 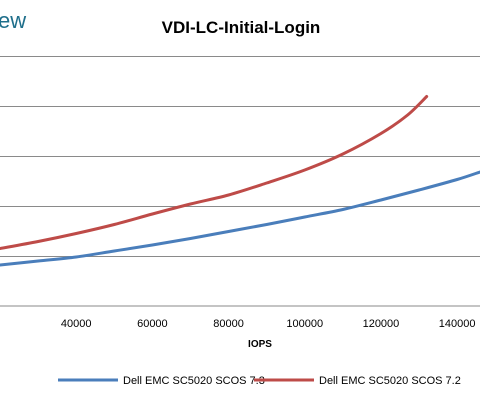 I want to click on x-tick-label: 100000, so click(x=304, y=324).